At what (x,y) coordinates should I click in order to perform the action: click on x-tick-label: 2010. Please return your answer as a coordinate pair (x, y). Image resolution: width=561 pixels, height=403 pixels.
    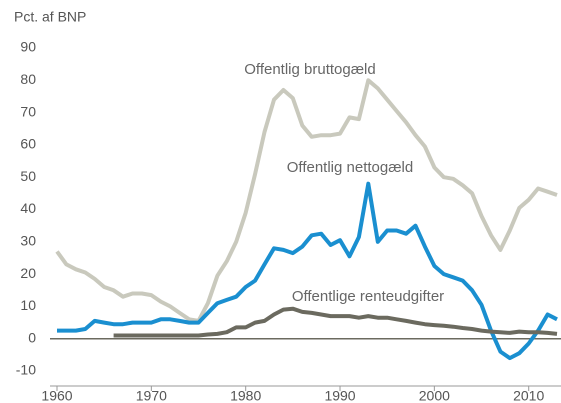
    Looking at the image, I should click on (528, 395).